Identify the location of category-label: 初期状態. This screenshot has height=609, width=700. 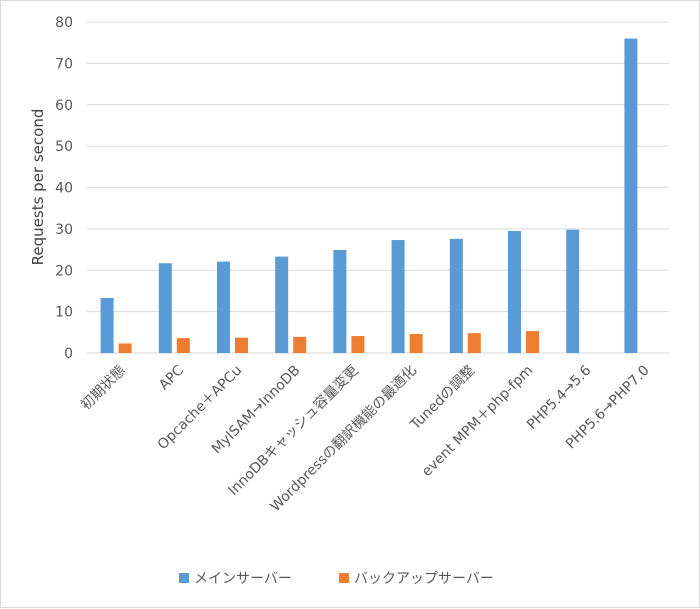
(103, 388).